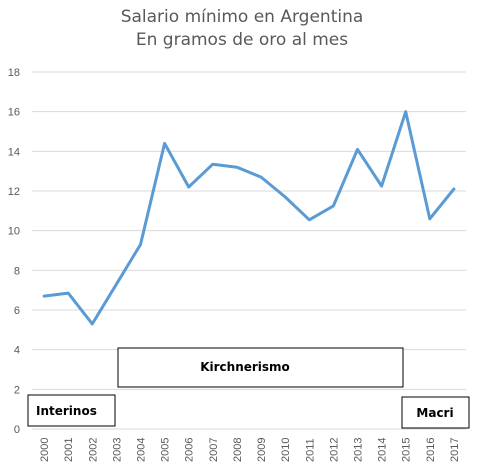 The width and height of the screenshot is (484, 473). What do you see at coordinates (359, 450) in the screenshot?
I see `x-tick-label: 2013` at bounding box center [359, 450].